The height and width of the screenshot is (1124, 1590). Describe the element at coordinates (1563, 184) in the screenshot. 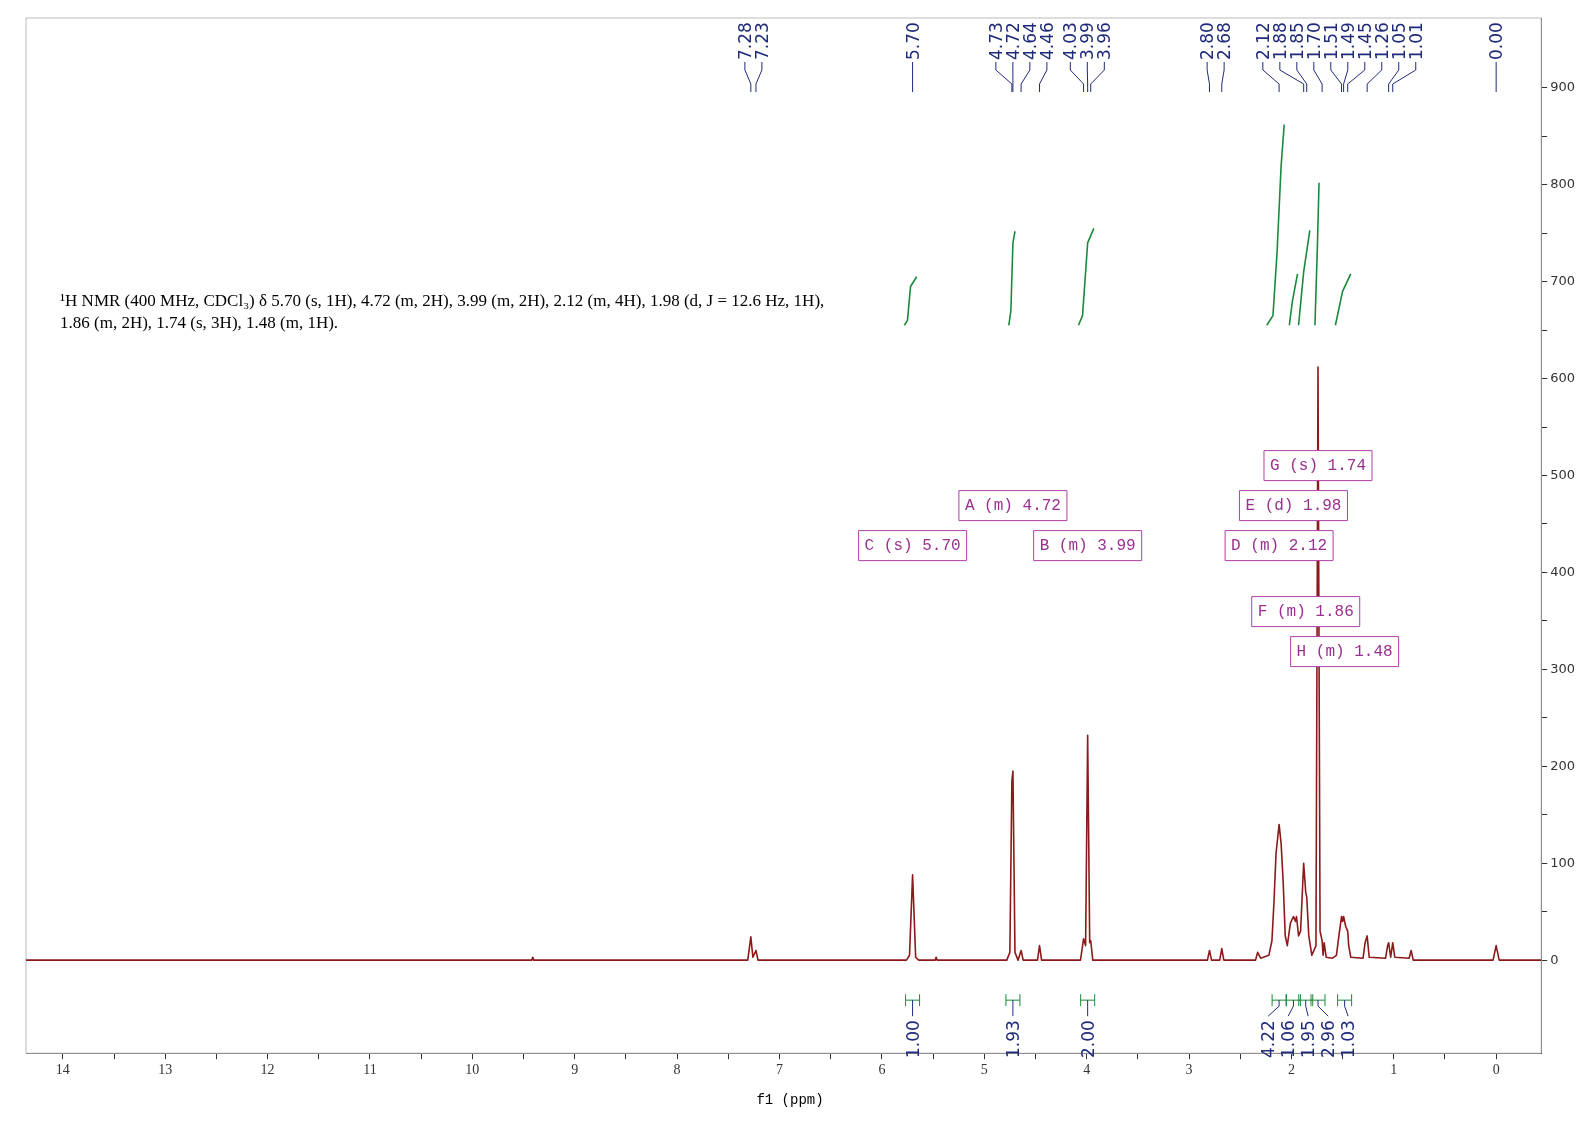

I see `y-tick-label: 800` at that location.